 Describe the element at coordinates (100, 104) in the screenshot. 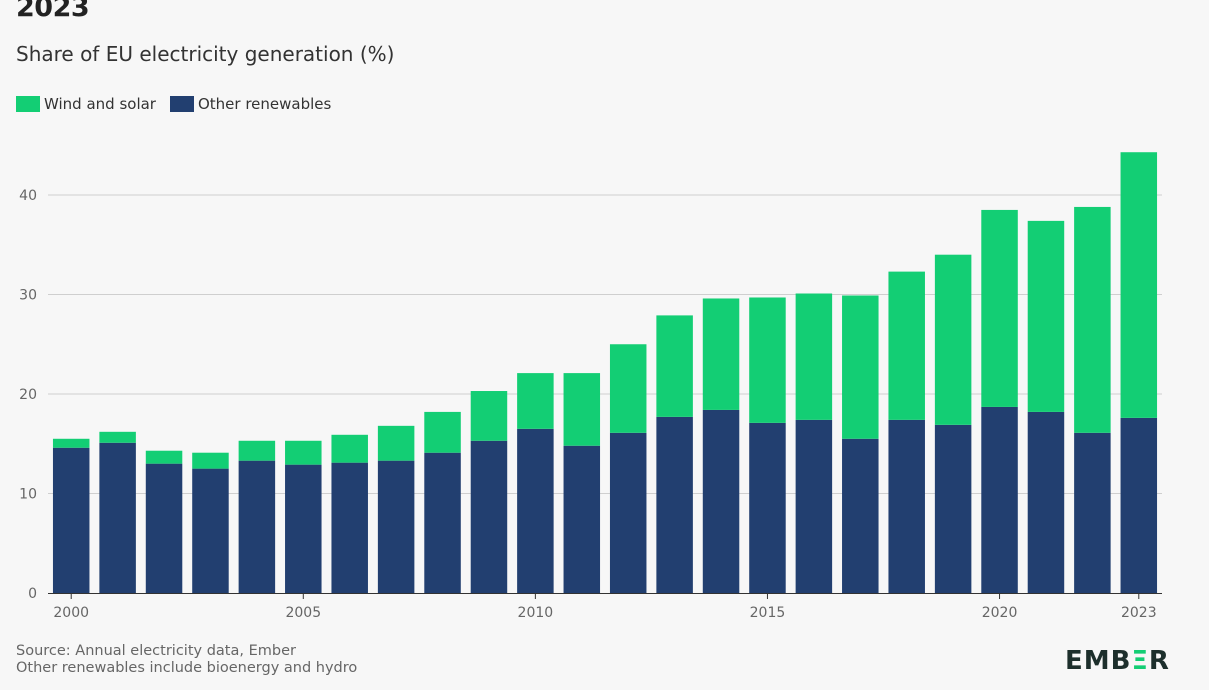

I see `legend-label-wind-solar: Wind and solar` at that location.